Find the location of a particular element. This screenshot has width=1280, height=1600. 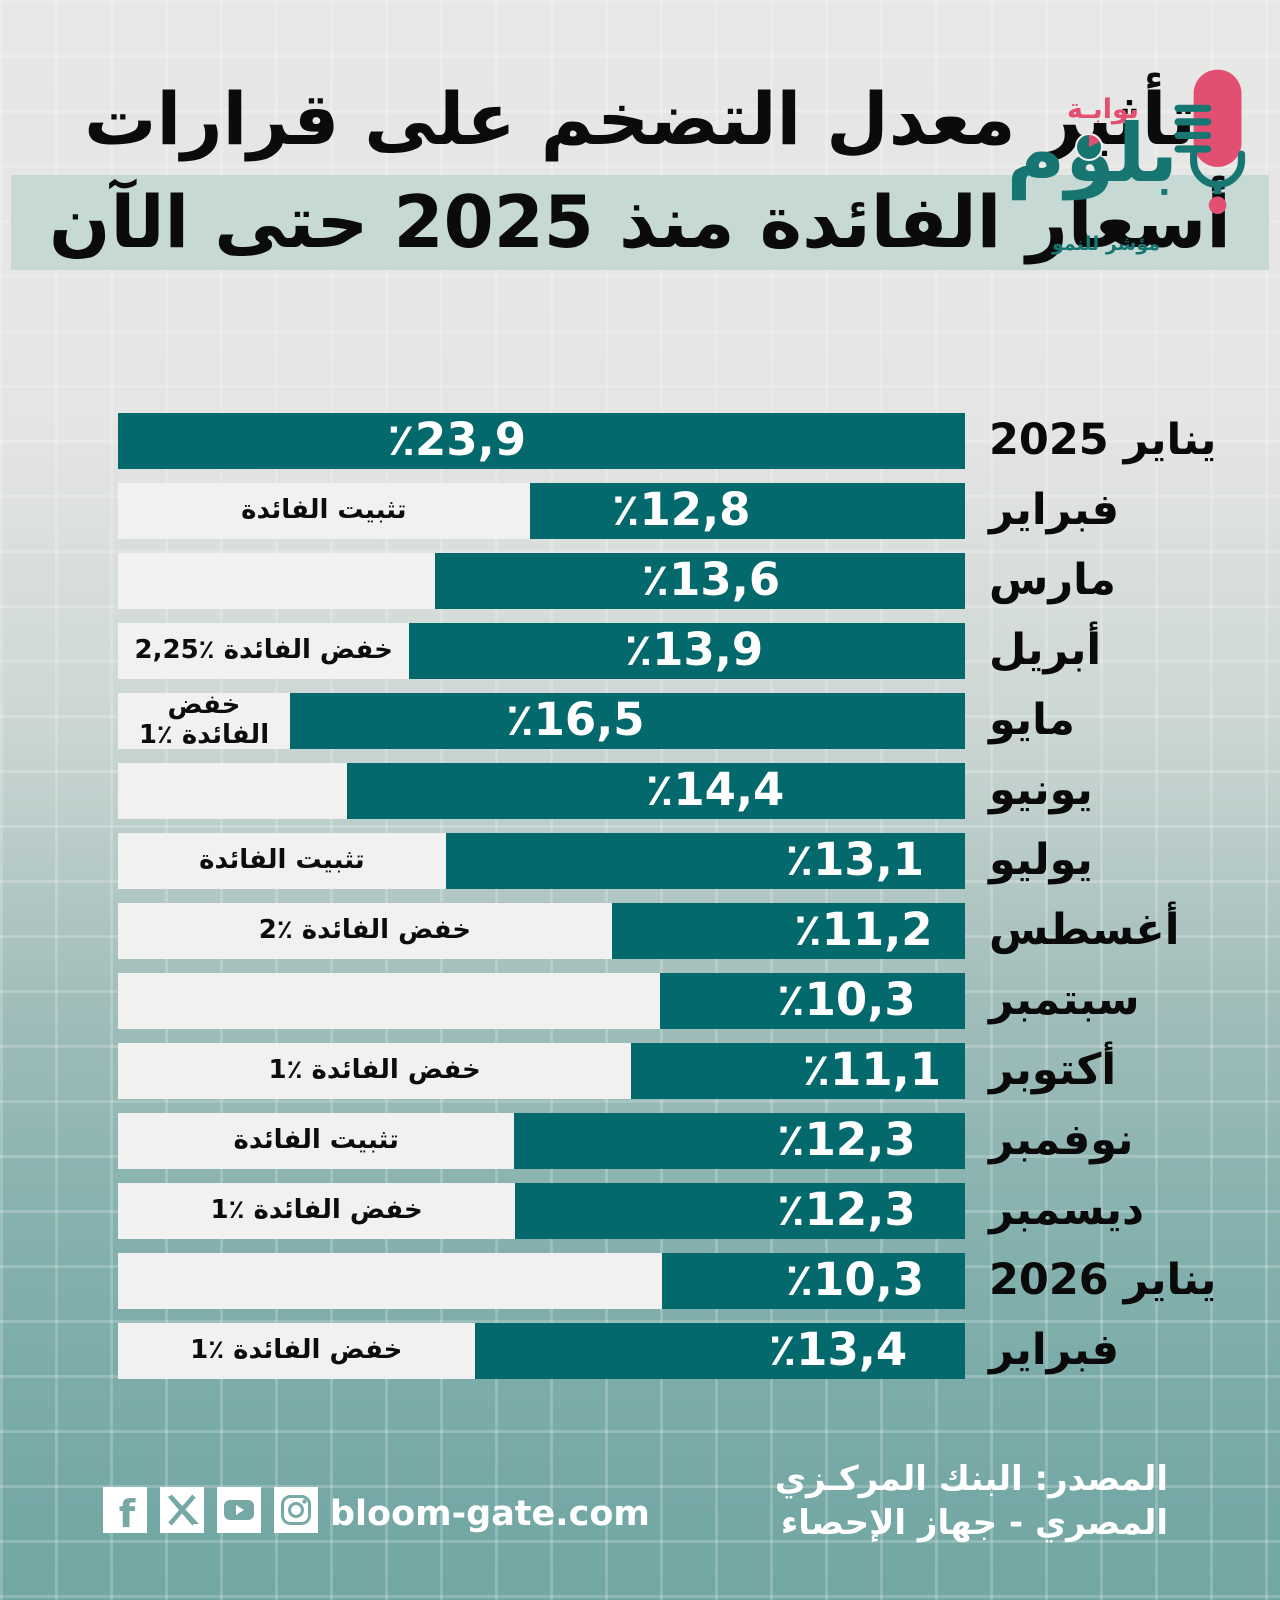

bar-row: تثبيت الفائدة ٪12,3 نوفمبر is located at coordinates (625, 1141).